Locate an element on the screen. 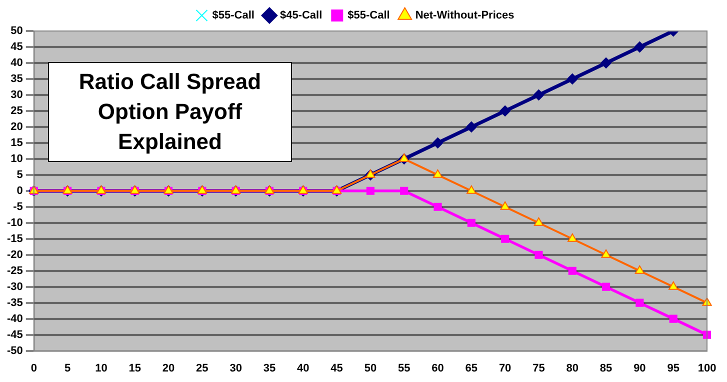 The width and height of the screenshot is (727, 382). y-tick-label: -15 is located at coordinates (14, 238).